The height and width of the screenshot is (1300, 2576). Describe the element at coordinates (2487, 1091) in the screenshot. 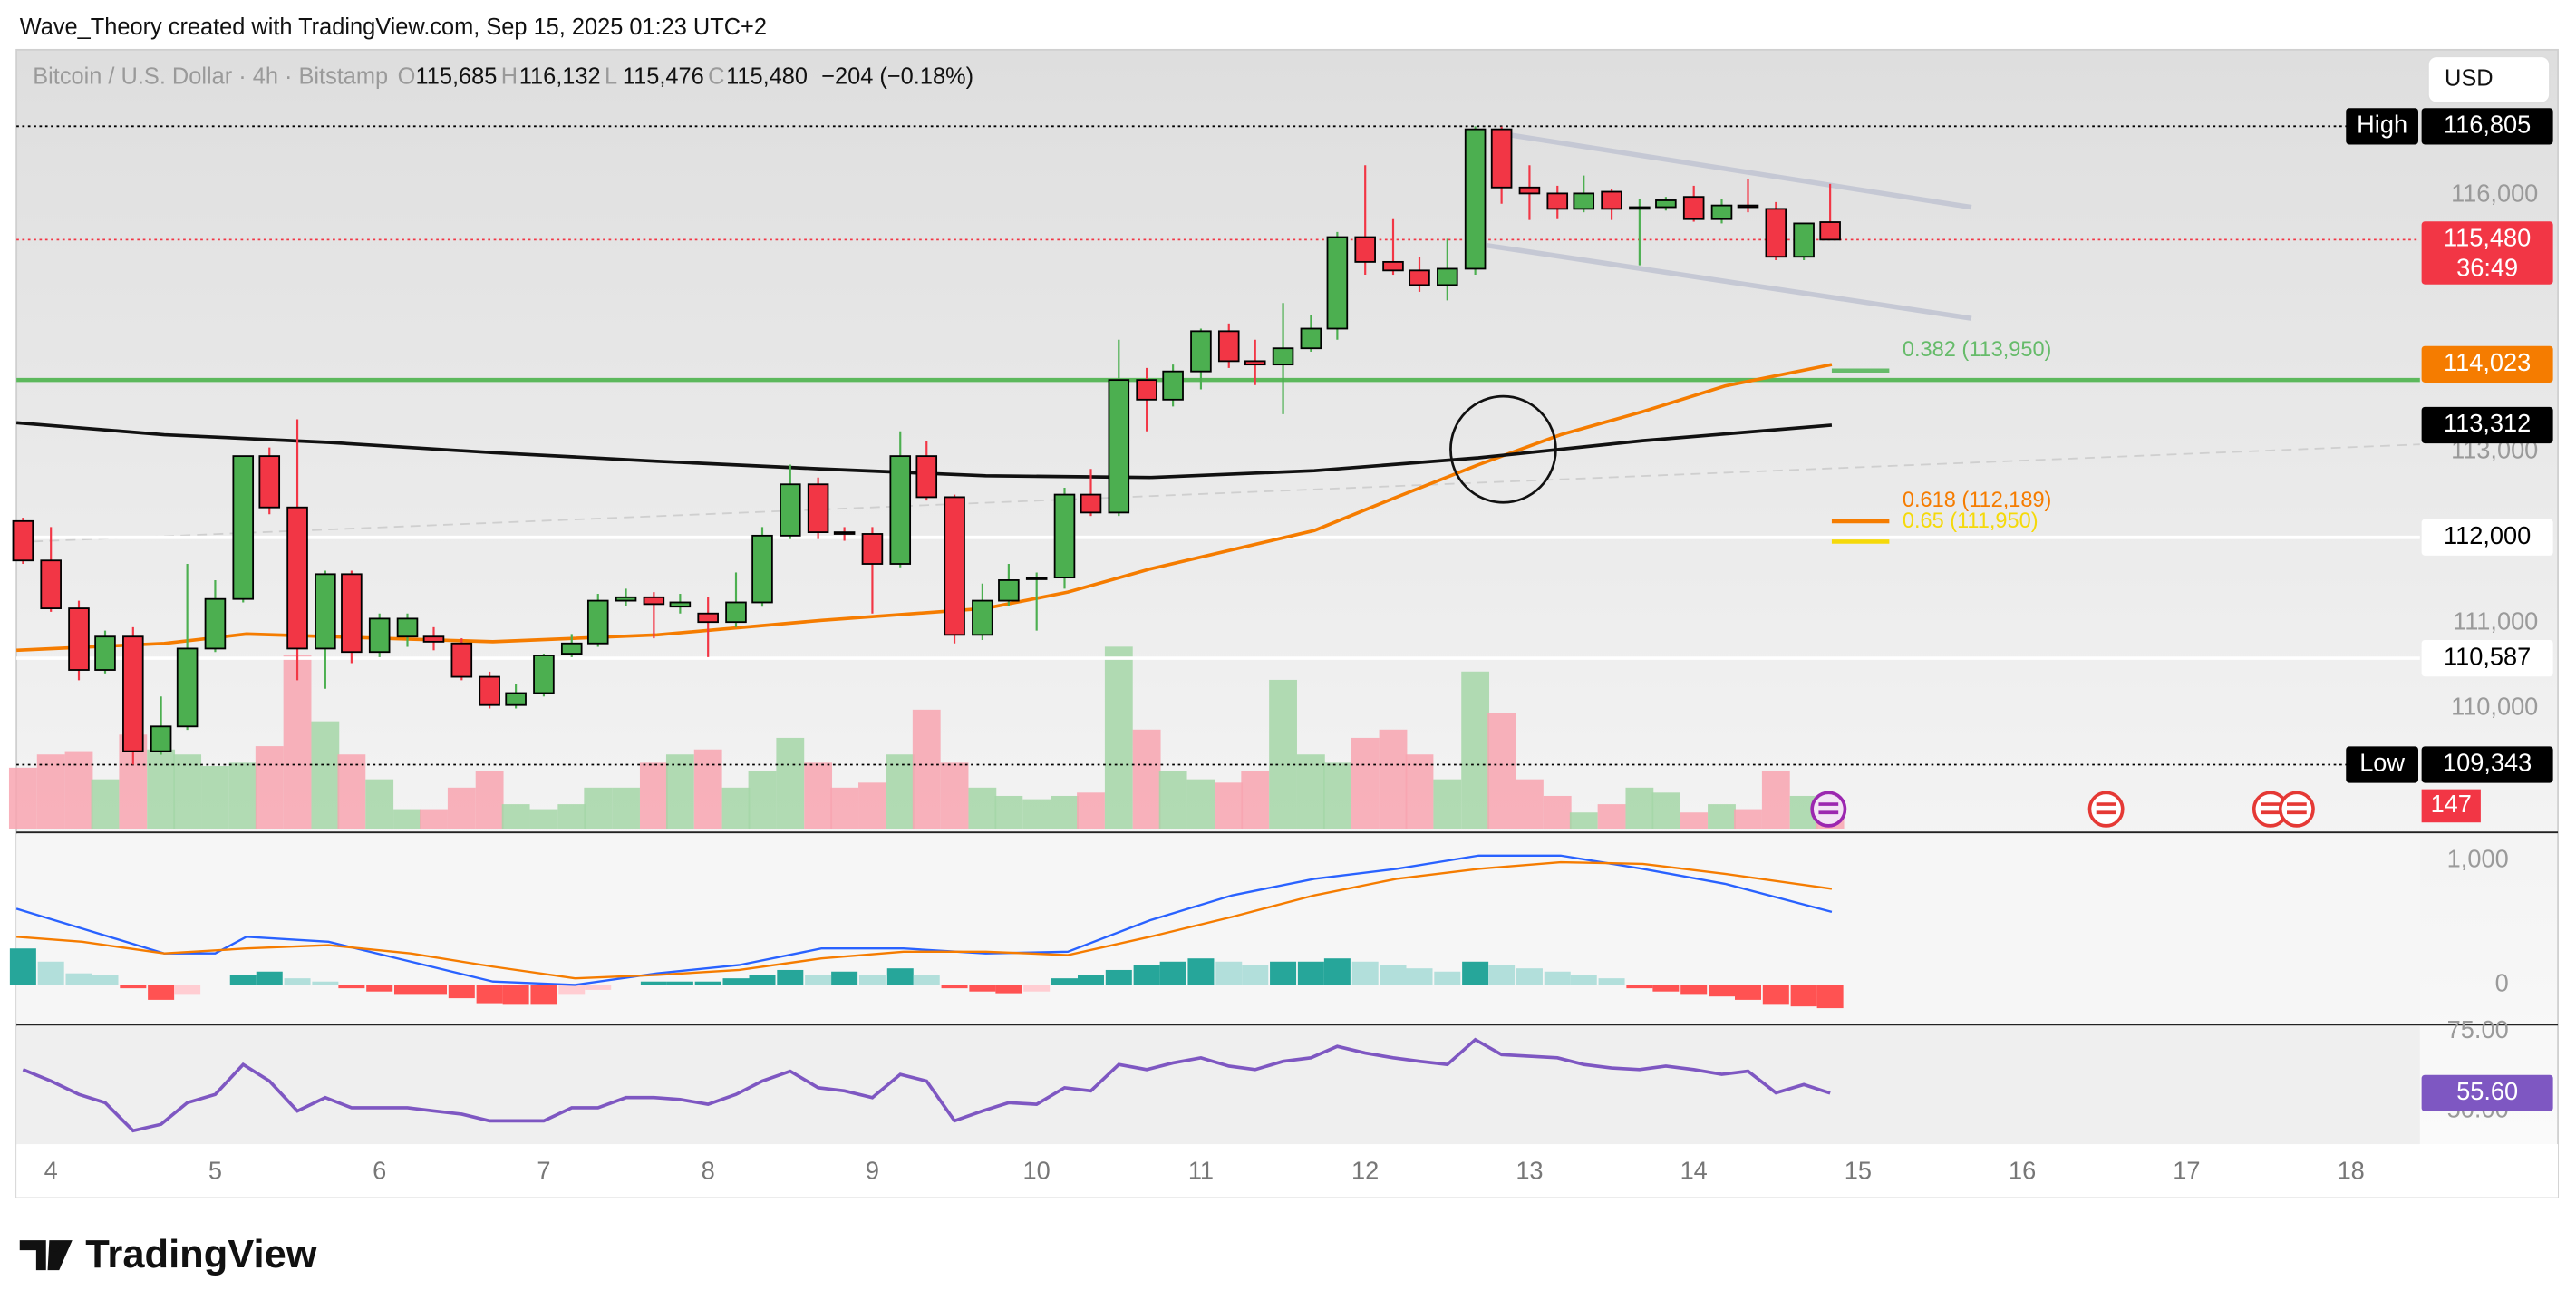

I see `rsi-label: 55.60` at that location.